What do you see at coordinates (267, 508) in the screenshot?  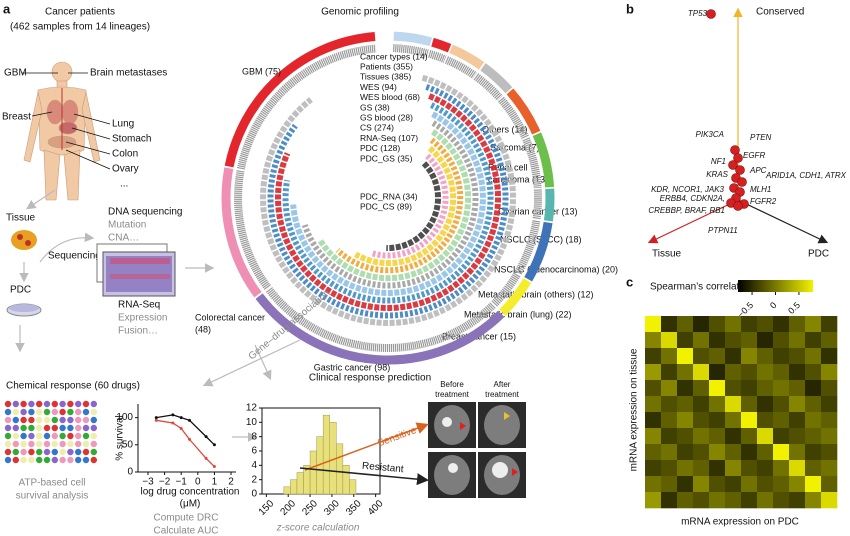 I see `x-tick-label: 150` at bounding box center [267, 508].